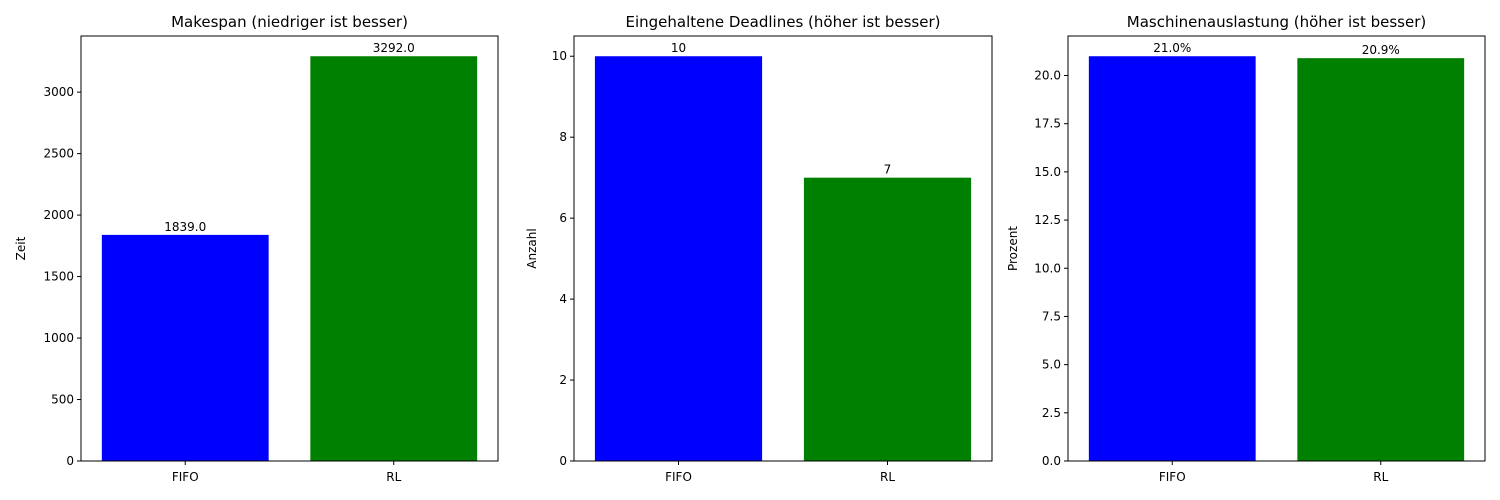 This screenshot has height=500, width=1500. What do you see at coordinates (678, 48) in the screenshot?
I see `bar-value-label: 10` at bounding box center [678, 48].